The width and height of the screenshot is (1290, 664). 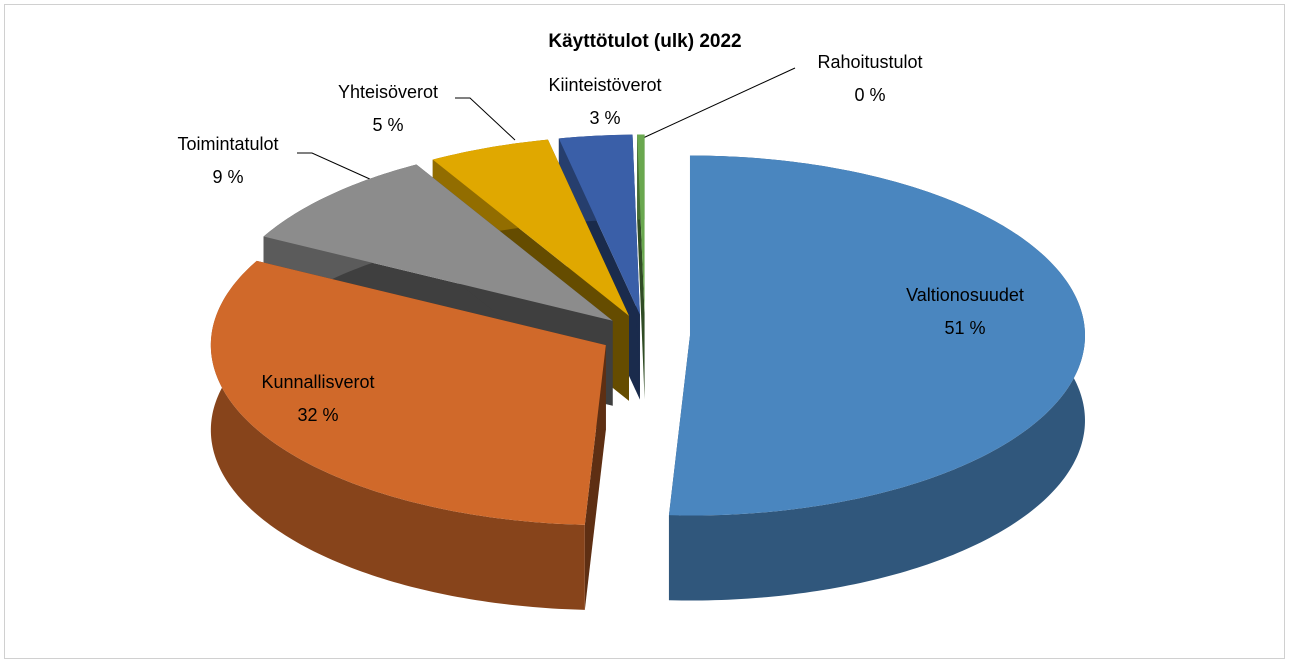 I want to click on slice-label: Yhteisöverot, so click(x=388, y=92).